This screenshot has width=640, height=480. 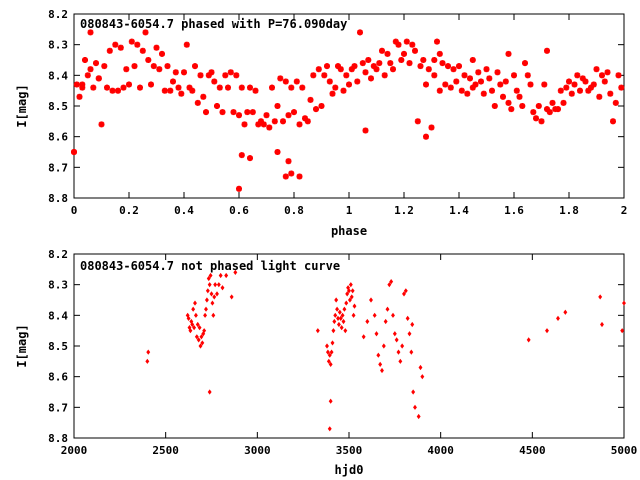 I want to click on unphased-x-tick-label: 3500, so click(x=349, y=450).